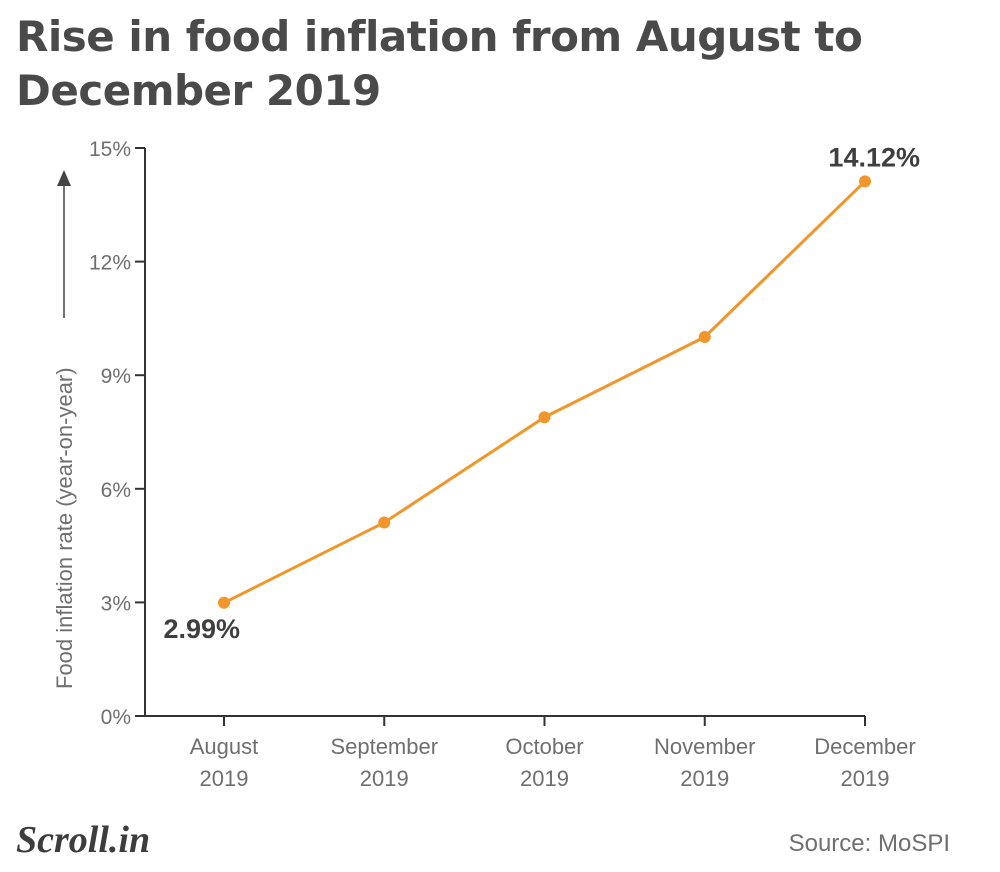 Image resolution: width=1000 pixels, height=872 pixels. What do you see at coordinates (117, 433) in the screenshot?
I see `y-axis-ticks: 0% 3% 6% 9% 12% 15%` at bounding box center [117, 433].